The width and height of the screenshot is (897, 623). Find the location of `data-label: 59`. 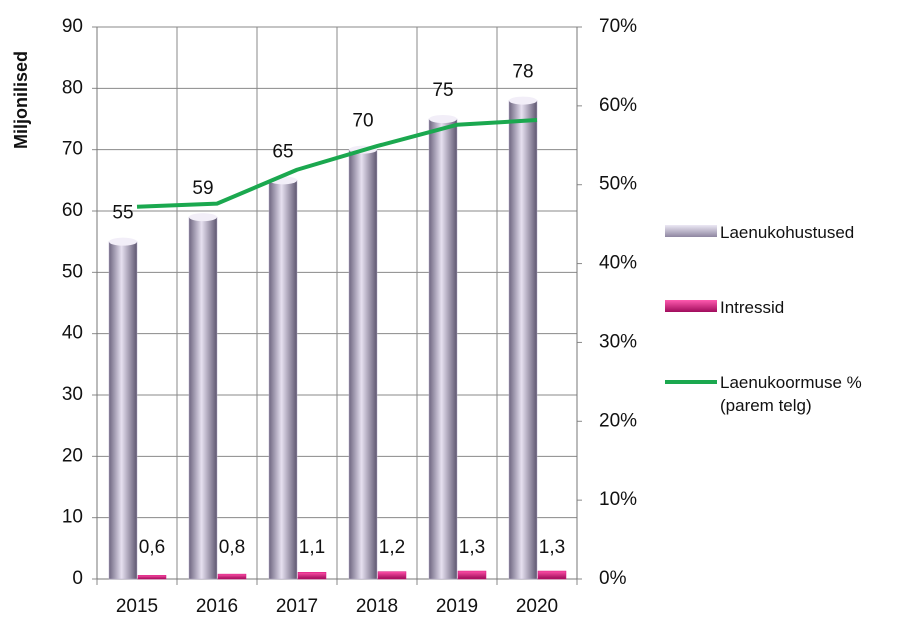

data-label: 59 is located at coordinates (202, 188).